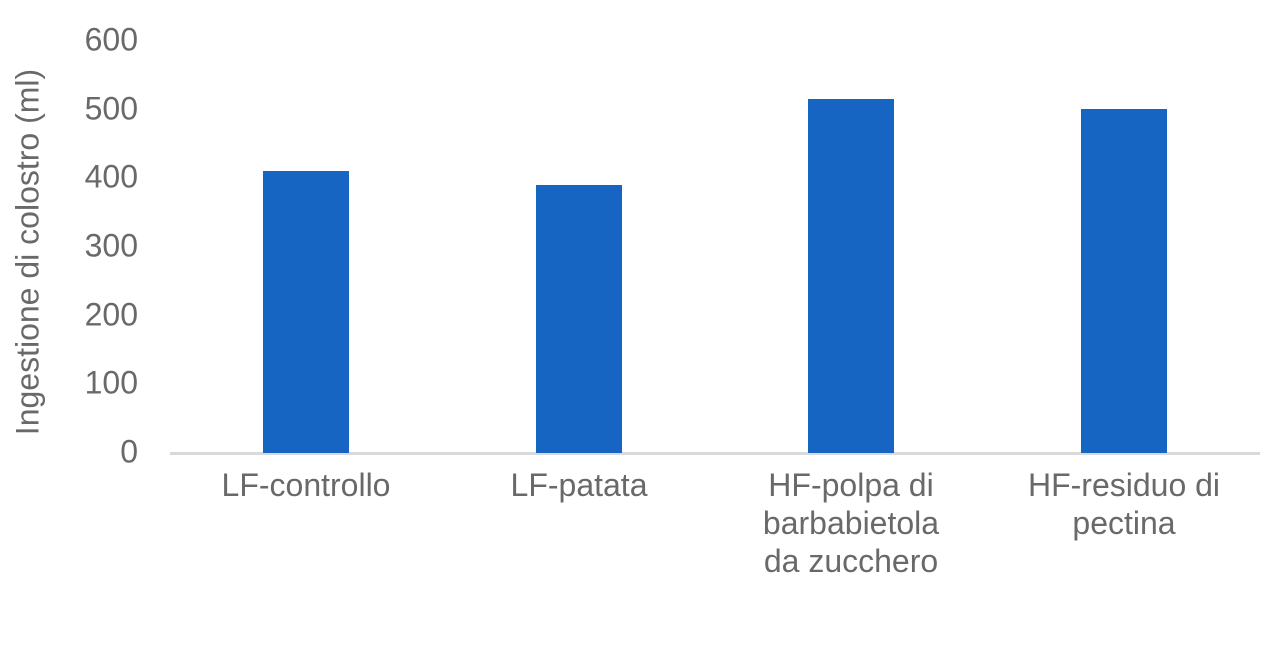 This screenshot has width=1284, height=645. I want to click on x-category-label-2: LF-patata, so click(579, 485).